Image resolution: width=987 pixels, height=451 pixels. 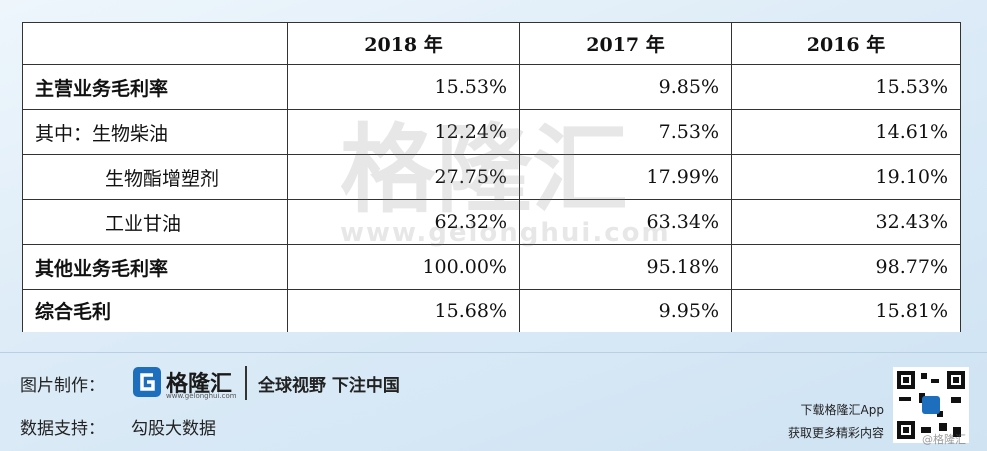 What do you see at coordinates (329, 386) in the screenshot?
I see `slogan: 全球视野 下注中国` at bounding box center [329, 386].